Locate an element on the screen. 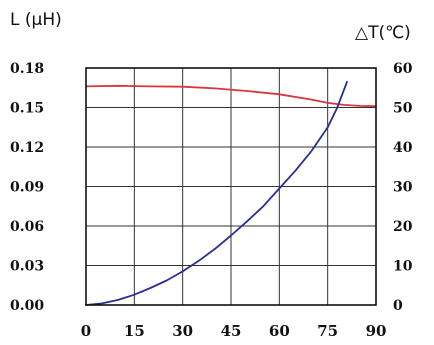 The width and height of the screenshot is (434, 345). inductance-line is located at coordinates (231, 96).